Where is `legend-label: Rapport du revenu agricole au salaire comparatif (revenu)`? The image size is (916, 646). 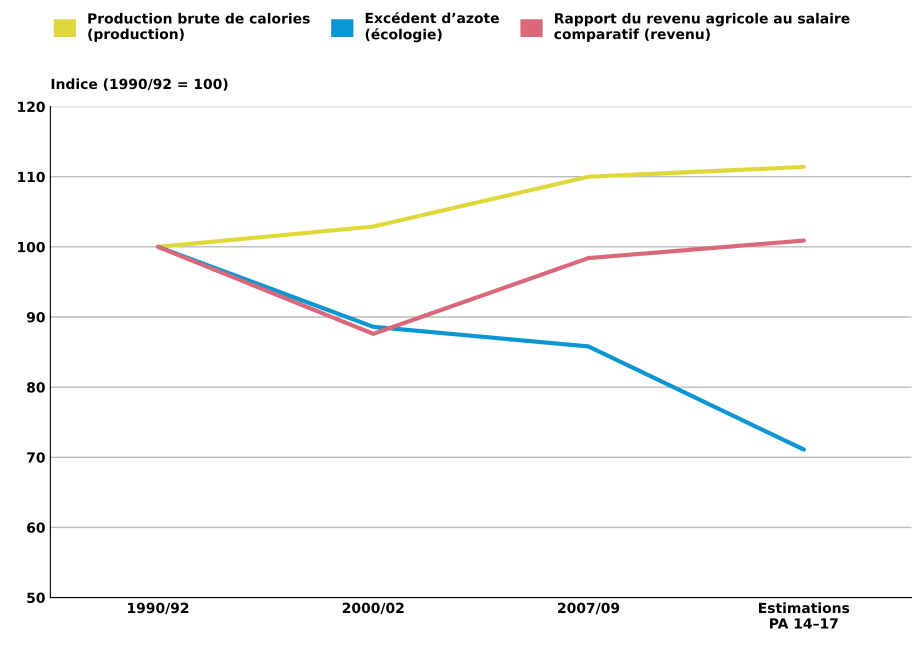 legend-label: Rapport du revenu agricole au salaire comparatif (revenu) is located at coordinates (702, 27).